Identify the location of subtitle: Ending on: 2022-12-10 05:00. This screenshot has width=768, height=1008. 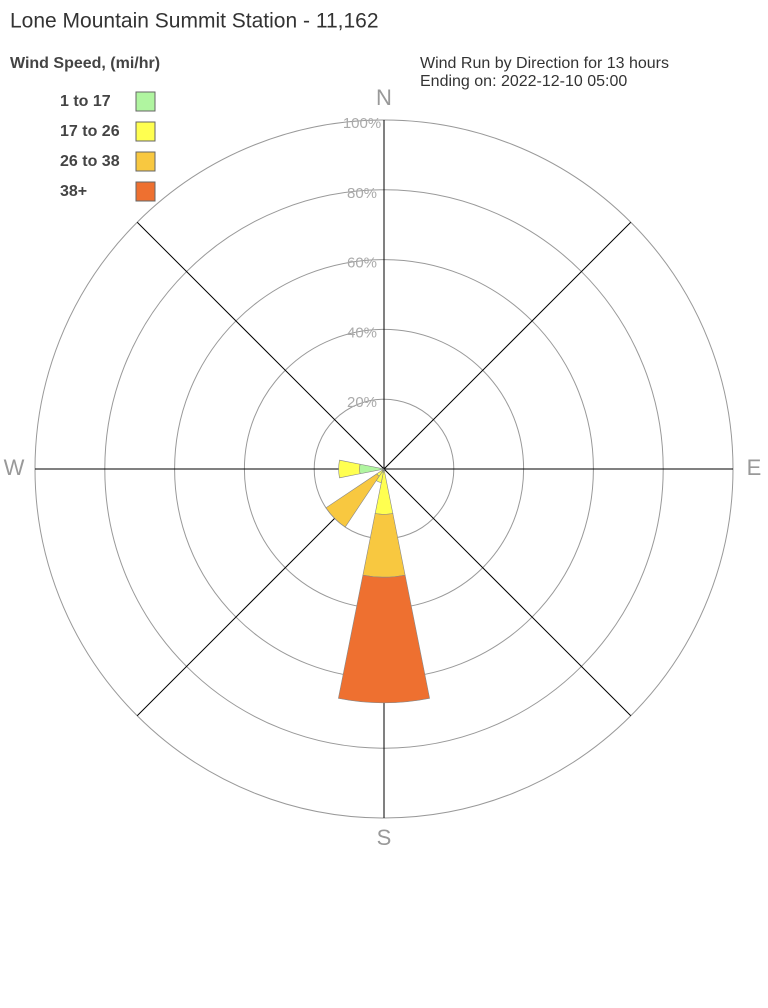
(523, 81).